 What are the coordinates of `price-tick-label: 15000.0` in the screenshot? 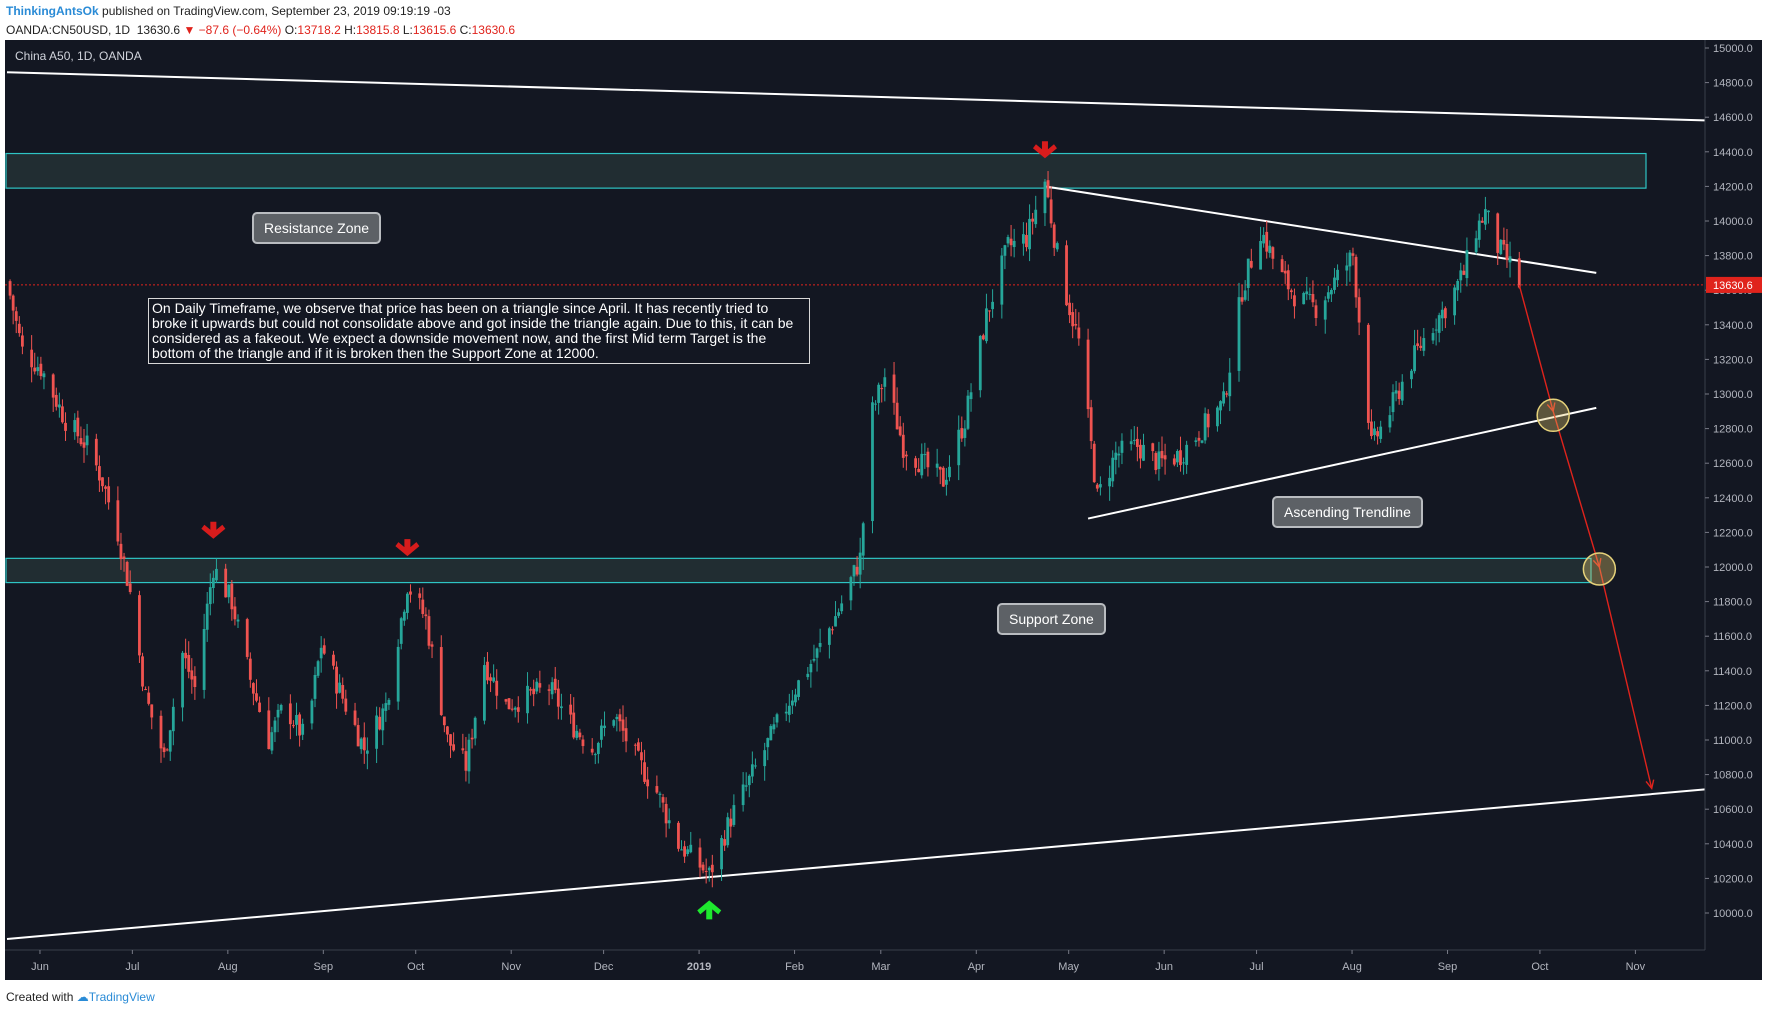 It's located at (1733, 49).